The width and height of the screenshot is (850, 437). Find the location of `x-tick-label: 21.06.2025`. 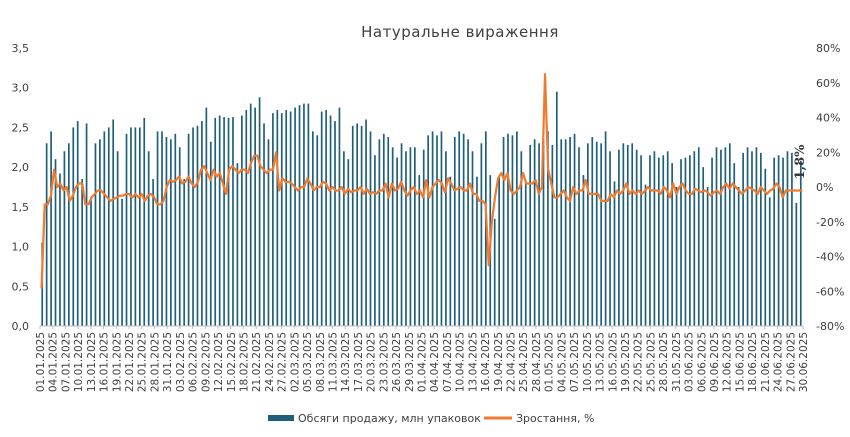

x-tick-label: 21.06.2025 is located at coordinates (766, 362).